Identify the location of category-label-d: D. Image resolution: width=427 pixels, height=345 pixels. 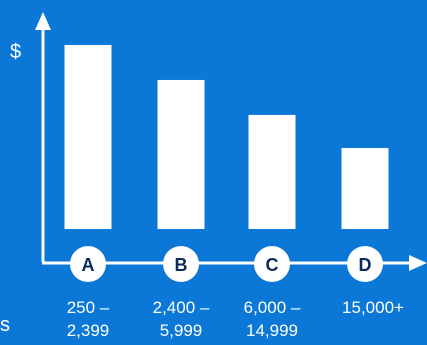
(365, 265).